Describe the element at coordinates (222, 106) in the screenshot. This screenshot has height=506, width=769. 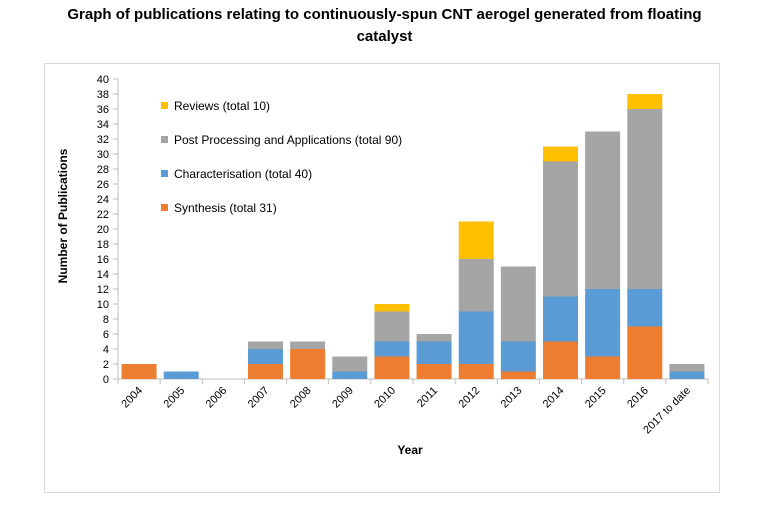
I see `legend-entry: Reviews (total 10)` at that location.